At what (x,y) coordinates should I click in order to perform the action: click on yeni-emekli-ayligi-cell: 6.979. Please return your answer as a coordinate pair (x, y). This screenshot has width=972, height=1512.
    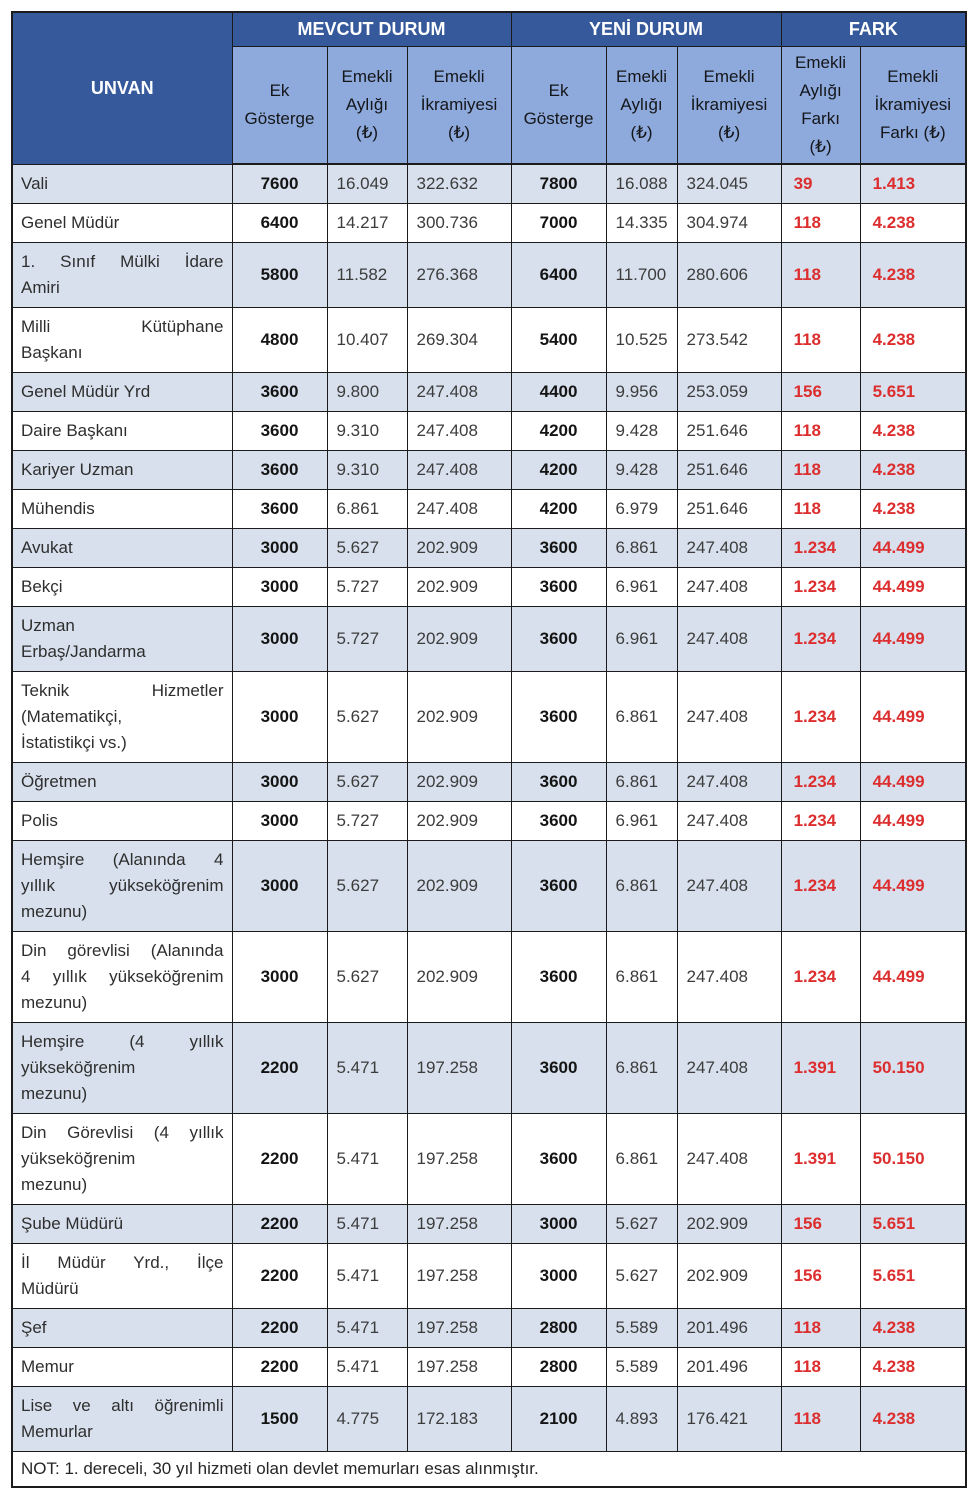
    Looking at the image, I should click on (641, 509).